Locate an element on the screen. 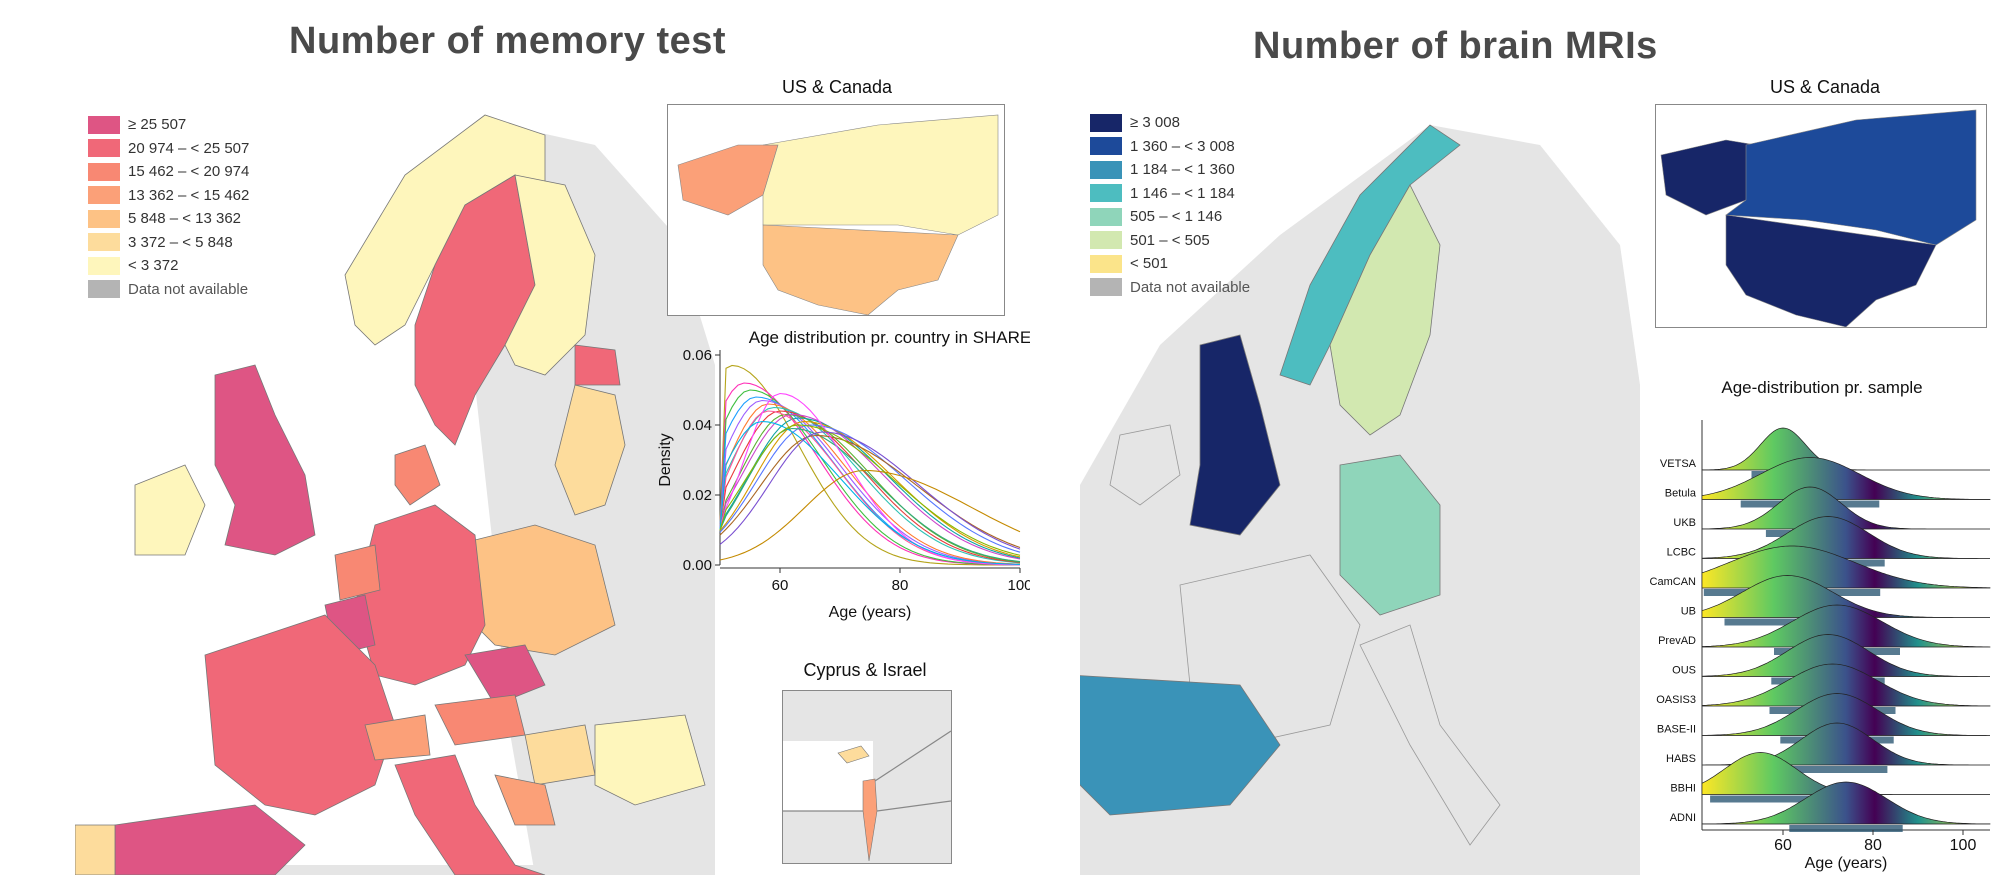  ridge-x-tick-label: 80 is located at coordinates (1873, 845).